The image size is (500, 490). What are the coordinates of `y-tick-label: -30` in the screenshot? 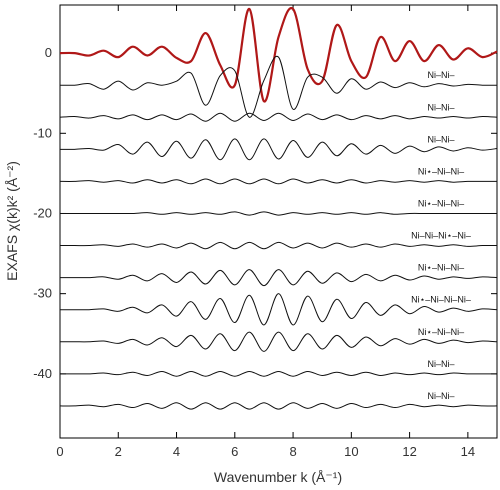 It's located at (42, 293).